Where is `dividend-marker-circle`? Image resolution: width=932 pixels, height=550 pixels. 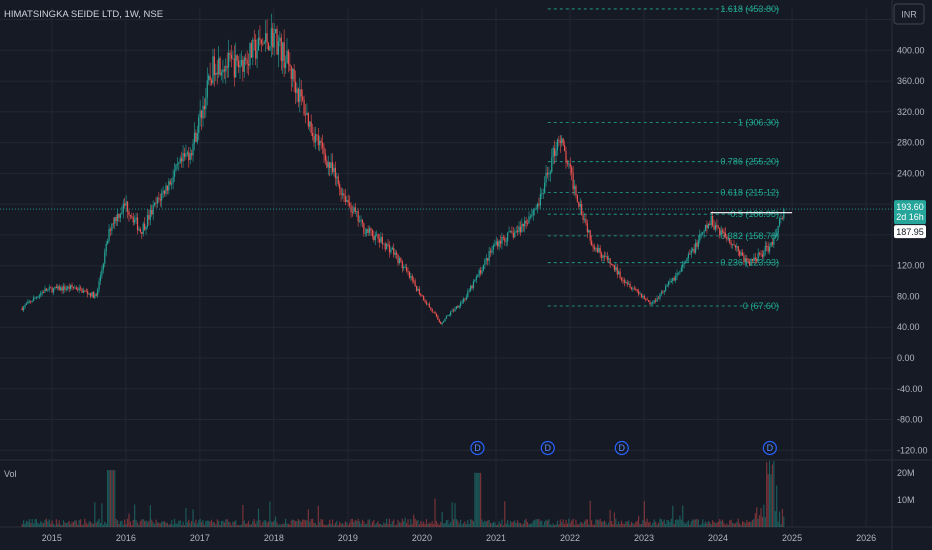 dividend-marker-circle is located at coordinates (769, 448).